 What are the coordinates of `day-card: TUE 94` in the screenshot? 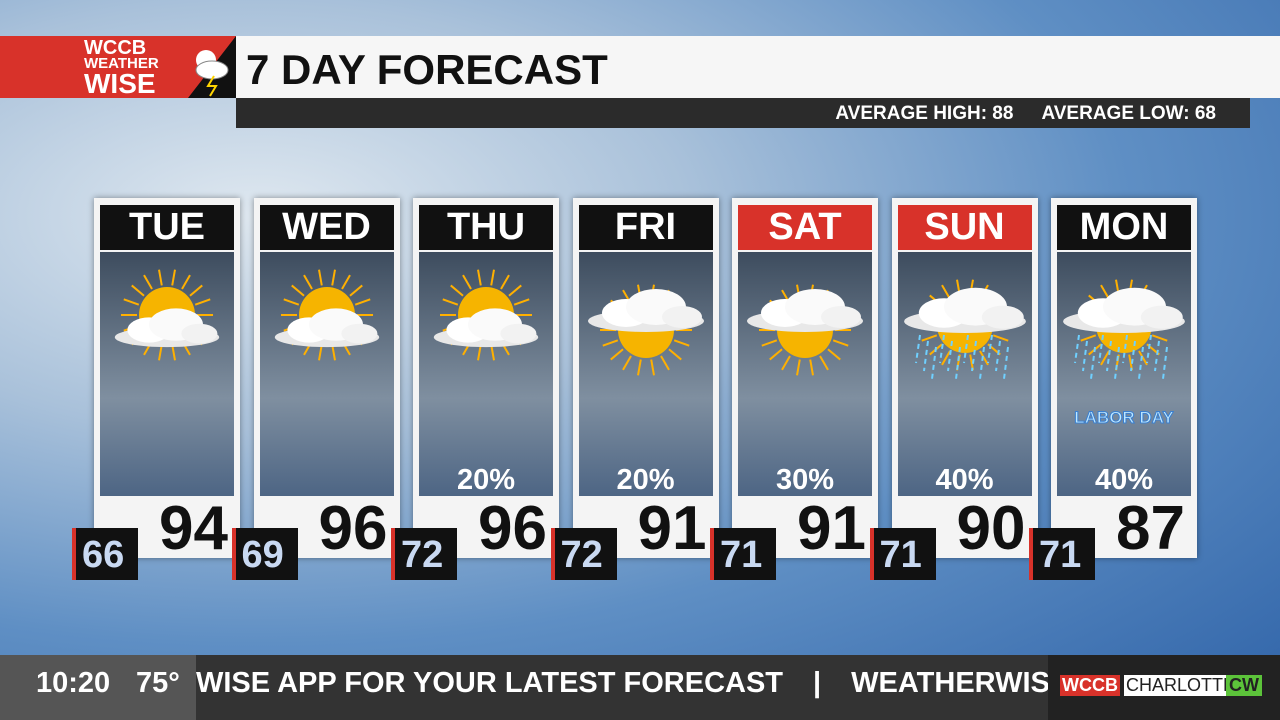 It's located at (167, 380).